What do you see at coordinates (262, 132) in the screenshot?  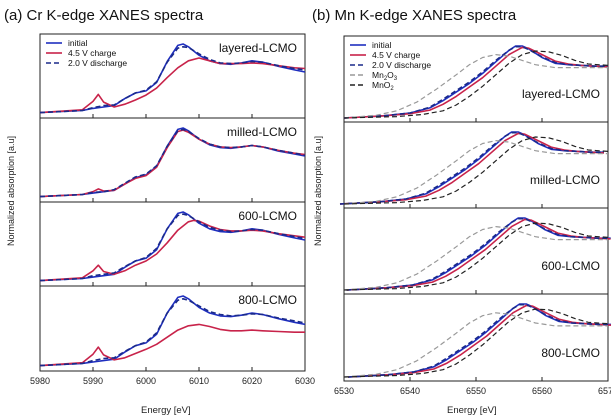 I see `chart-0-panel-1-label: milled-LCMO` at bounding box center [262, 132].